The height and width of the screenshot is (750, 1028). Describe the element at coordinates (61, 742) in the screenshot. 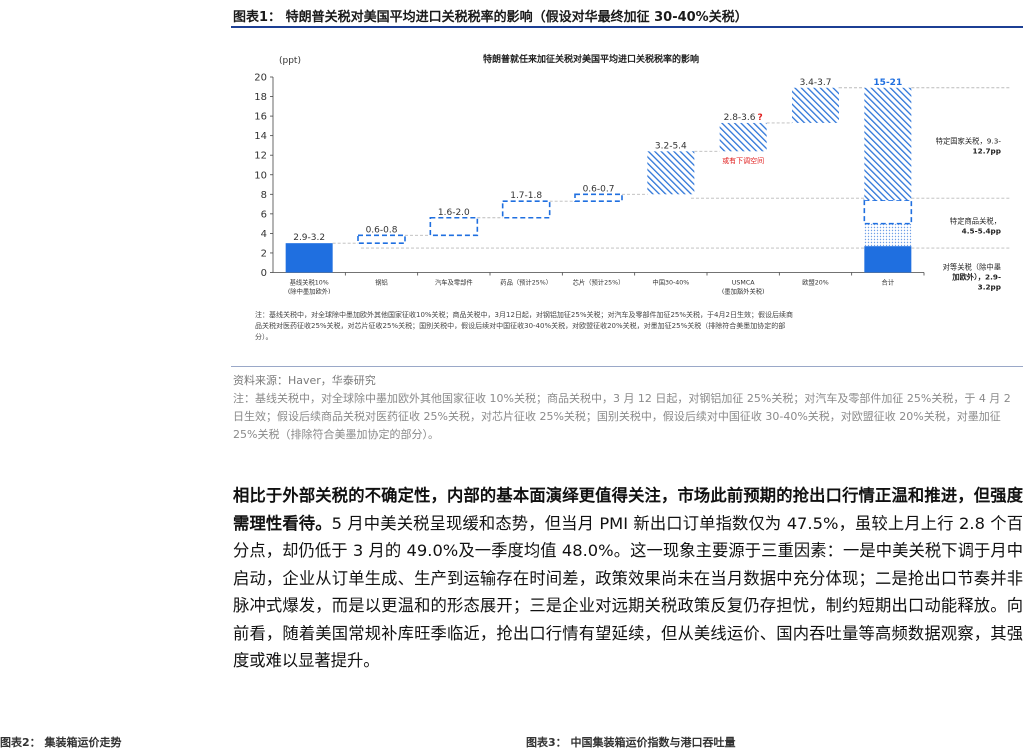

I see `next-figure-title-left: 图表2： 集装箱运价走势` at that location.